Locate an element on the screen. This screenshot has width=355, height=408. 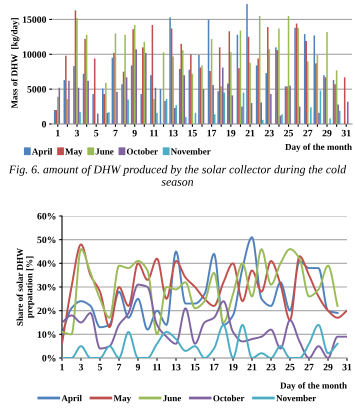
y-tick-label: 40% is located at coordinates (46, 263).